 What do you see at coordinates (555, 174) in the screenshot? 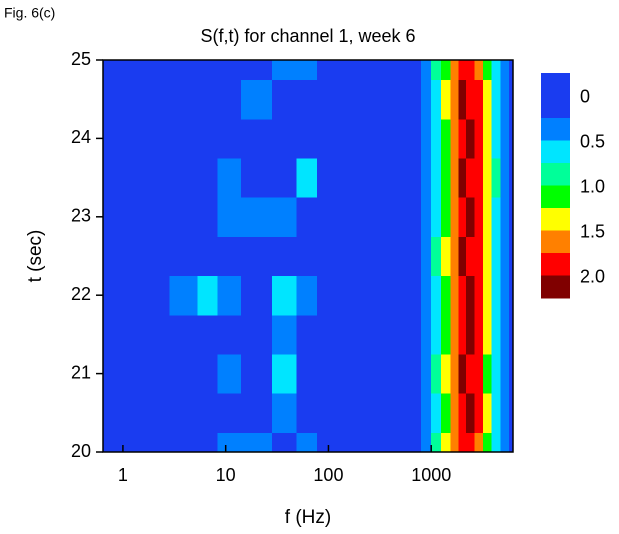
I see `colorbar-band` at bounding box center [555, 174].